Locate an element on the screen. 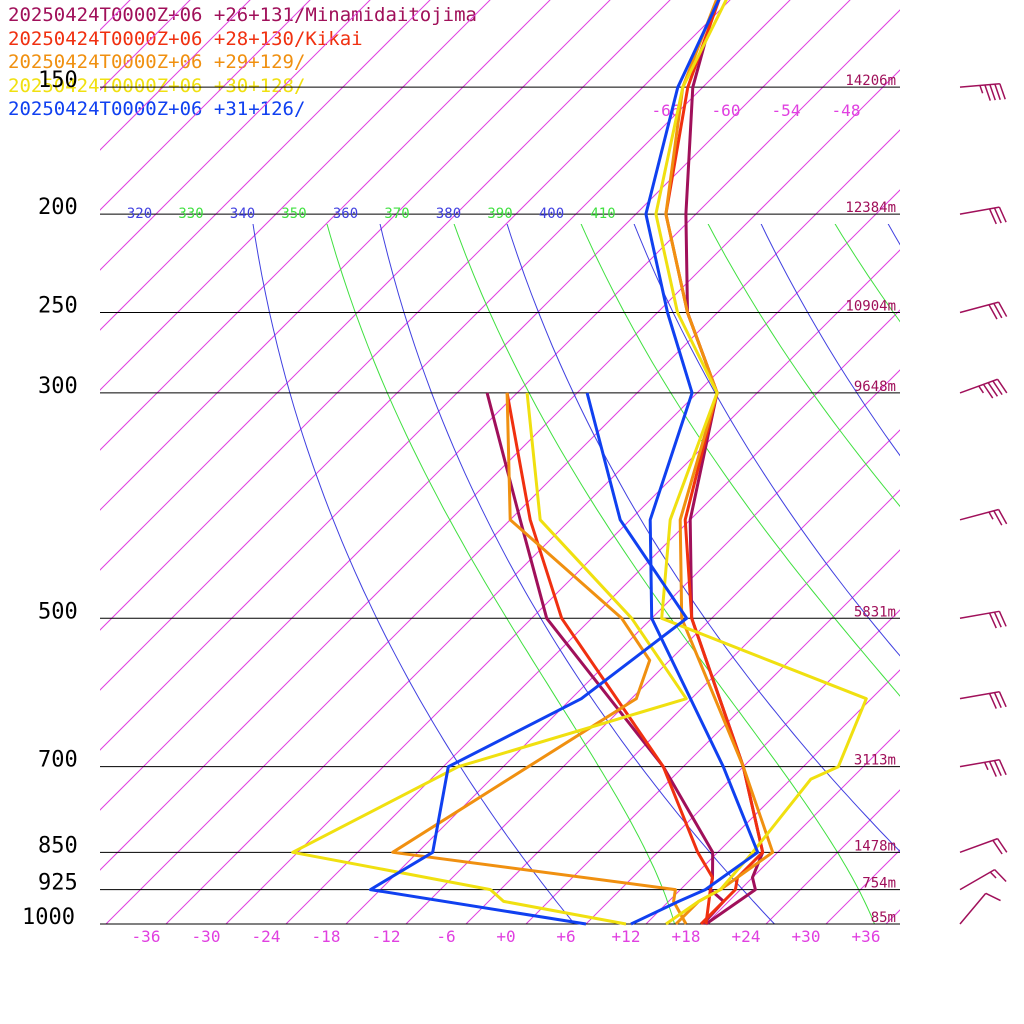  temperature-tick-label: +24 is located at coordinates (746, 936).